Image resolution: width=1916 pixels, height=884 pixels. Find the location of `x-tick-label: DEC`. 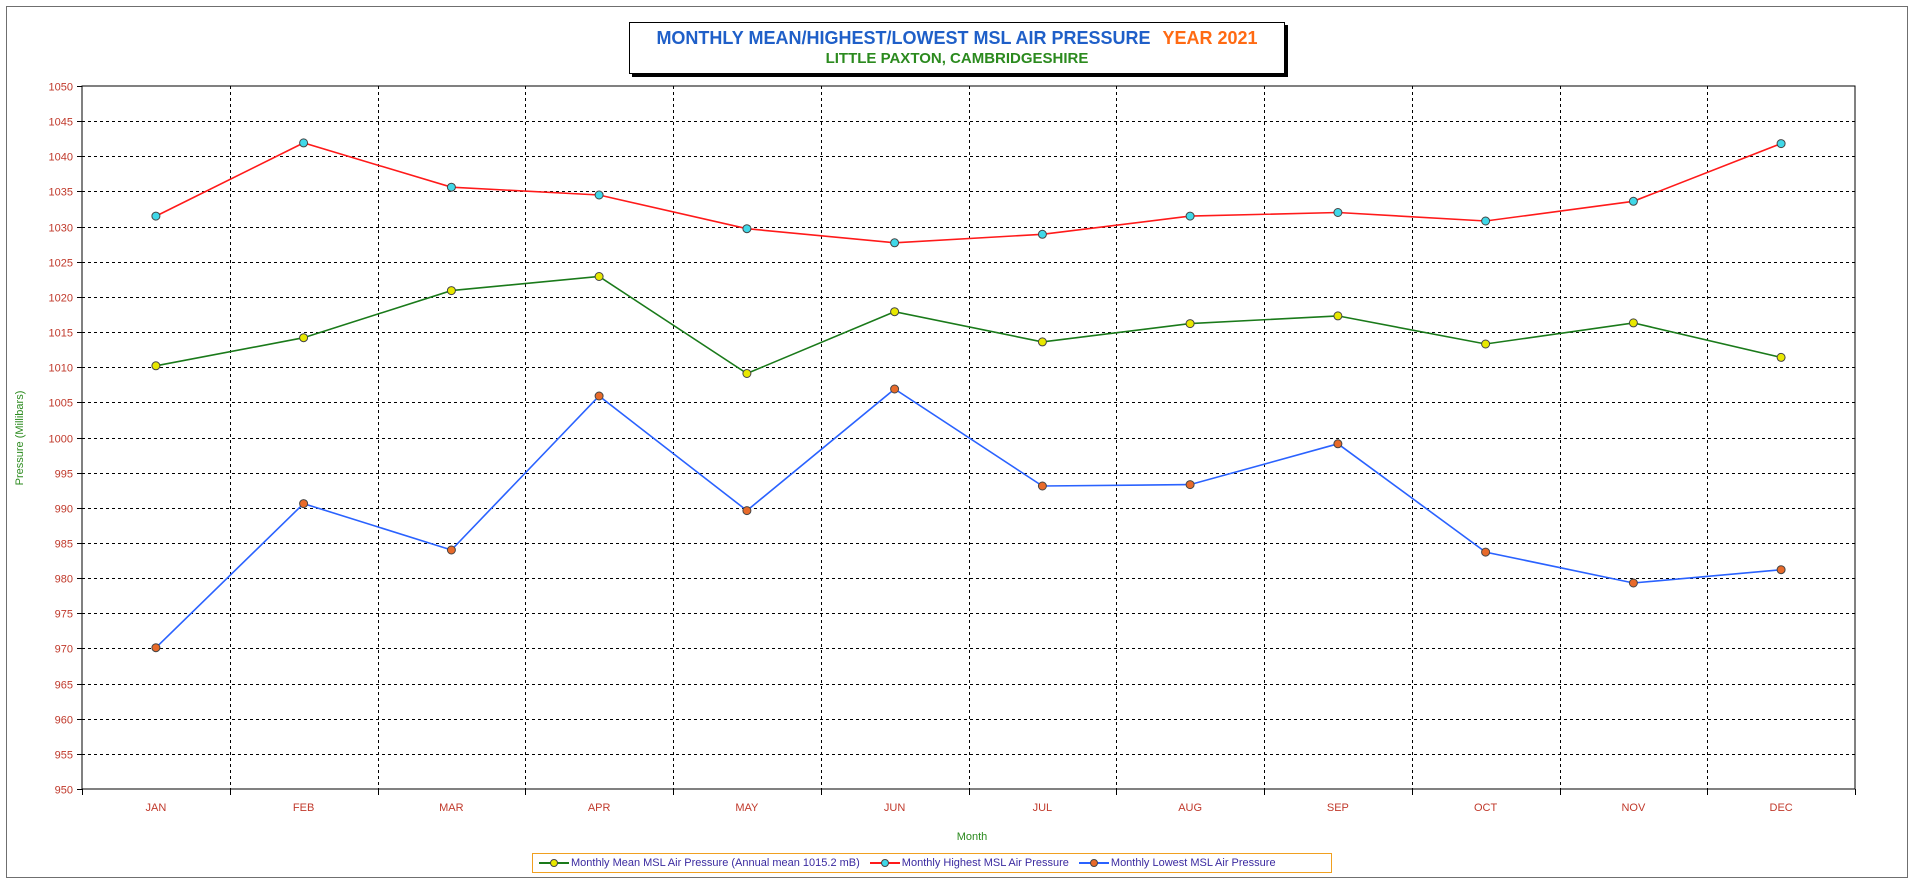

x-tick-label: DEC is located at coordinates (1781, 808).